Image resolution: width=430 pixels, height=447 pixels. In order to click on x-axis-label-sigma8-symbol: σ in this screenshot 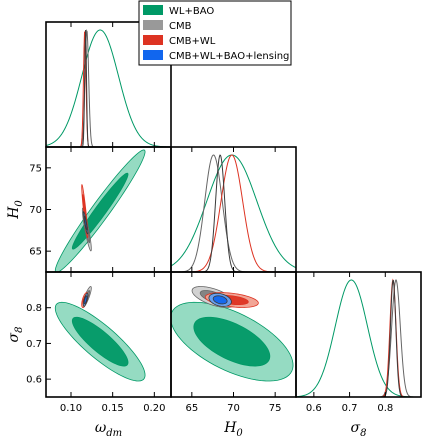, I will do `click(356, 428)`.